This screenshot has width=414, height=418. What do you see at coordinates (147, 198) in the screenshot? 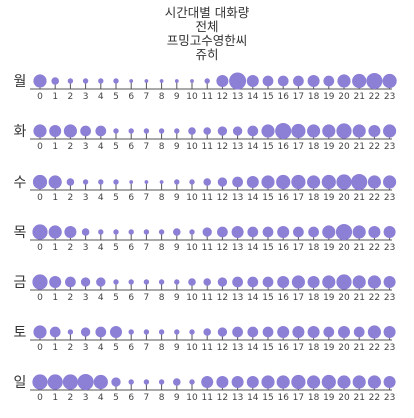
I see `hour-tick-label: 7` at bounding box center [147, 198].